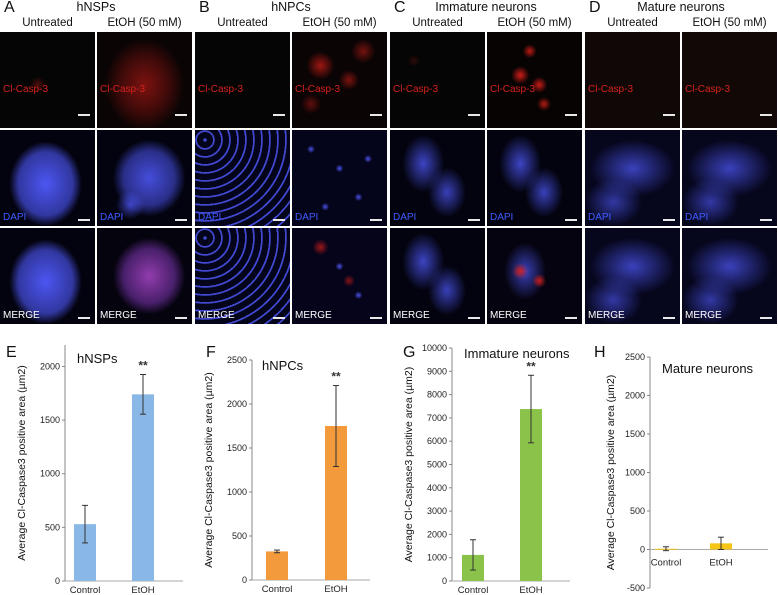  What do you see at coordinates (437, 441) in the screenshot?
I see `y-tick-label: 6000` at bounding box center [437, 441].